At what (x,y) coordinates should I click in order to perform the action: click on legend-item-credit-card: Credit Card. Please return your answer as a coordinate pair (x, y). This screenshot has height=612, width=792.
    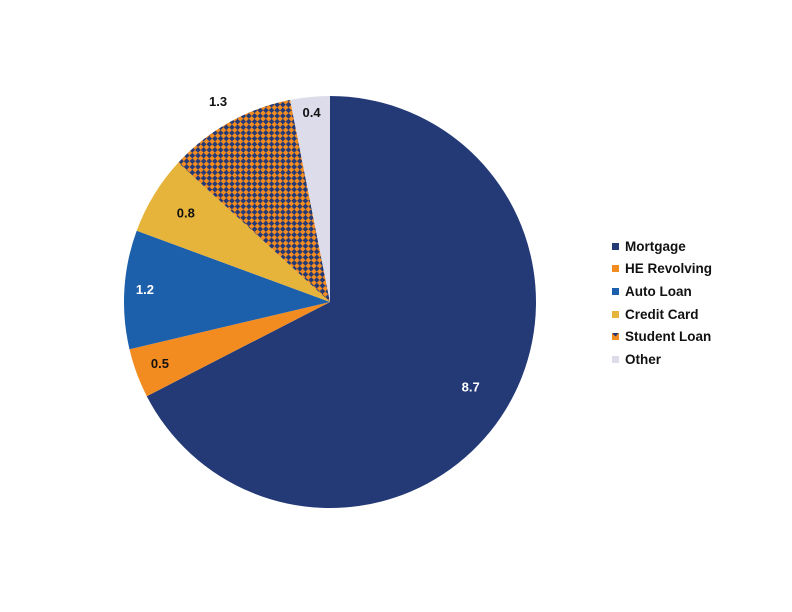
    Looking at the image, I should click on (662, 314).